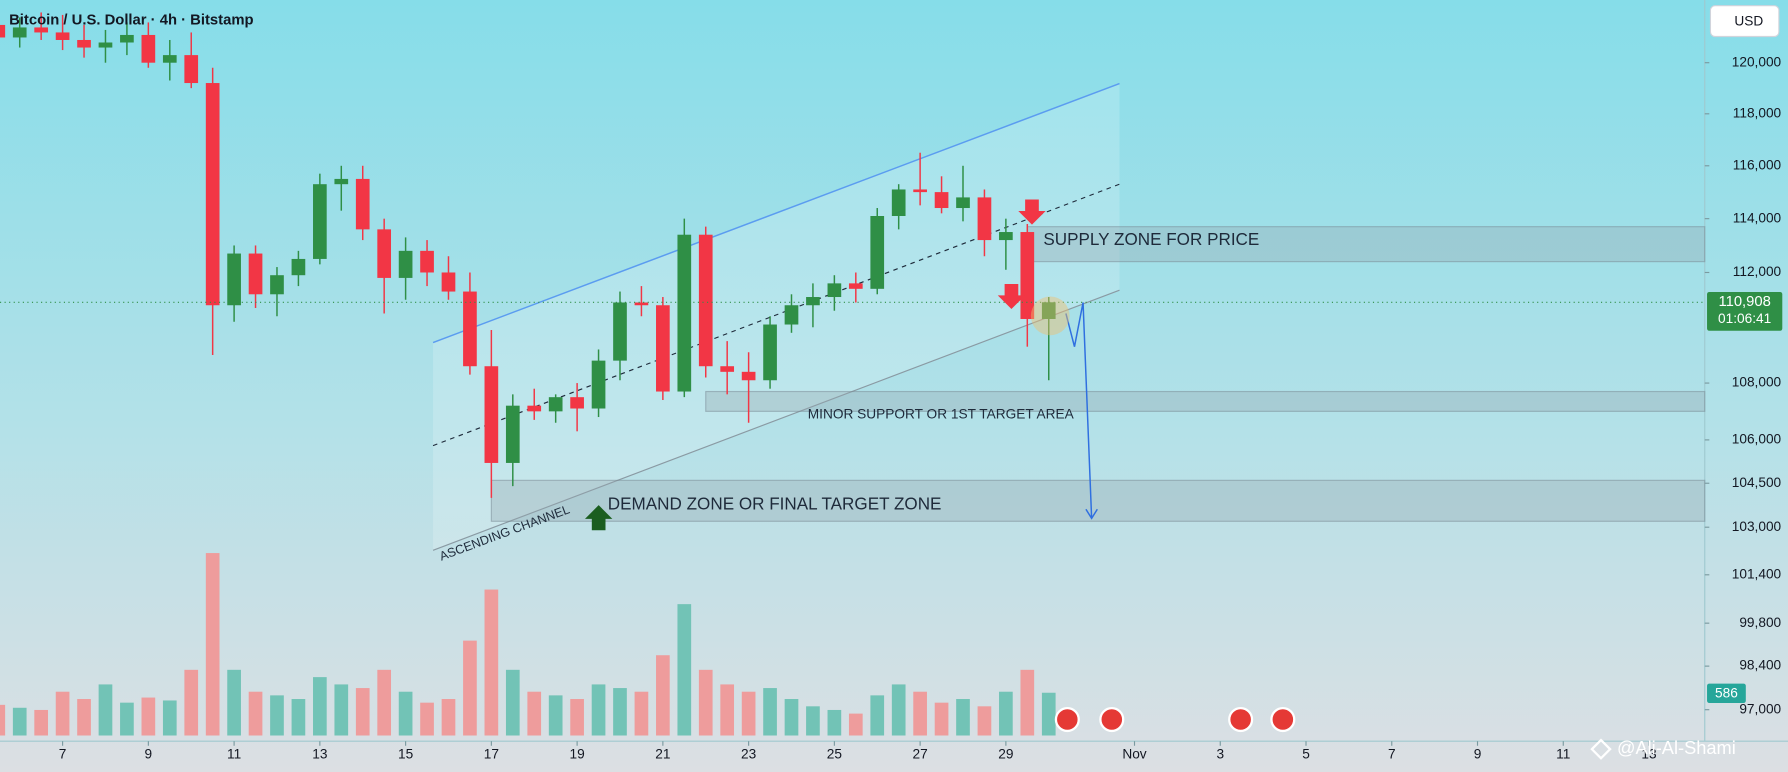 The height and width of the screenshot is (772, 1788). What do you see at coordinates (748, 753) in the screenshot?
I see `x-tick-label: 23` at bounding box center [748, 753].